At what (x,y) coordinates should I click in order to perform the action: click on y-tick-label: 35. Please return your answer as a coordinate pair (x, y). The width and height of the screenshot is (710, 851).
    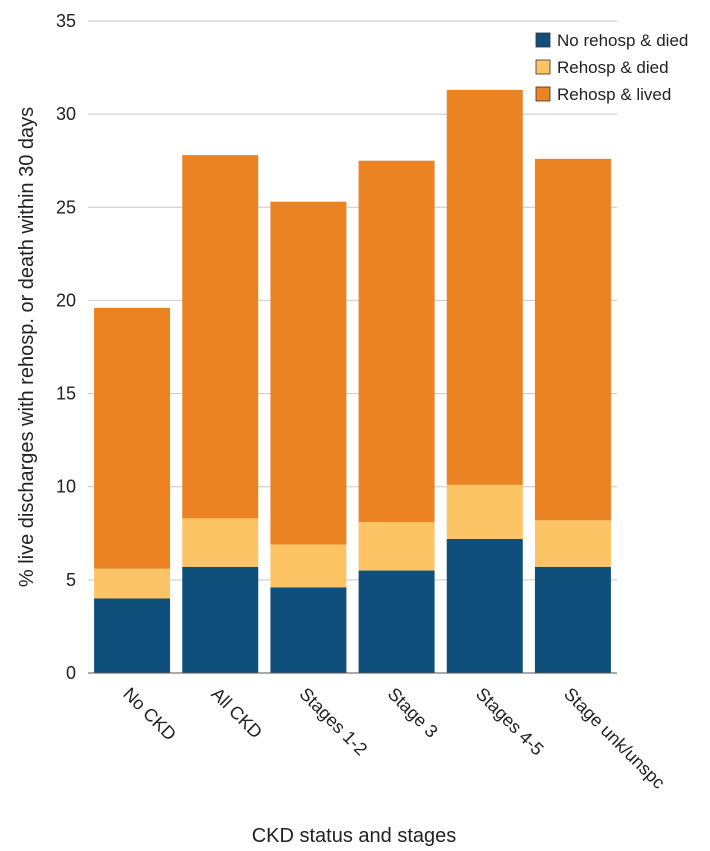
    Looking at the image, I should click on (66, 21).